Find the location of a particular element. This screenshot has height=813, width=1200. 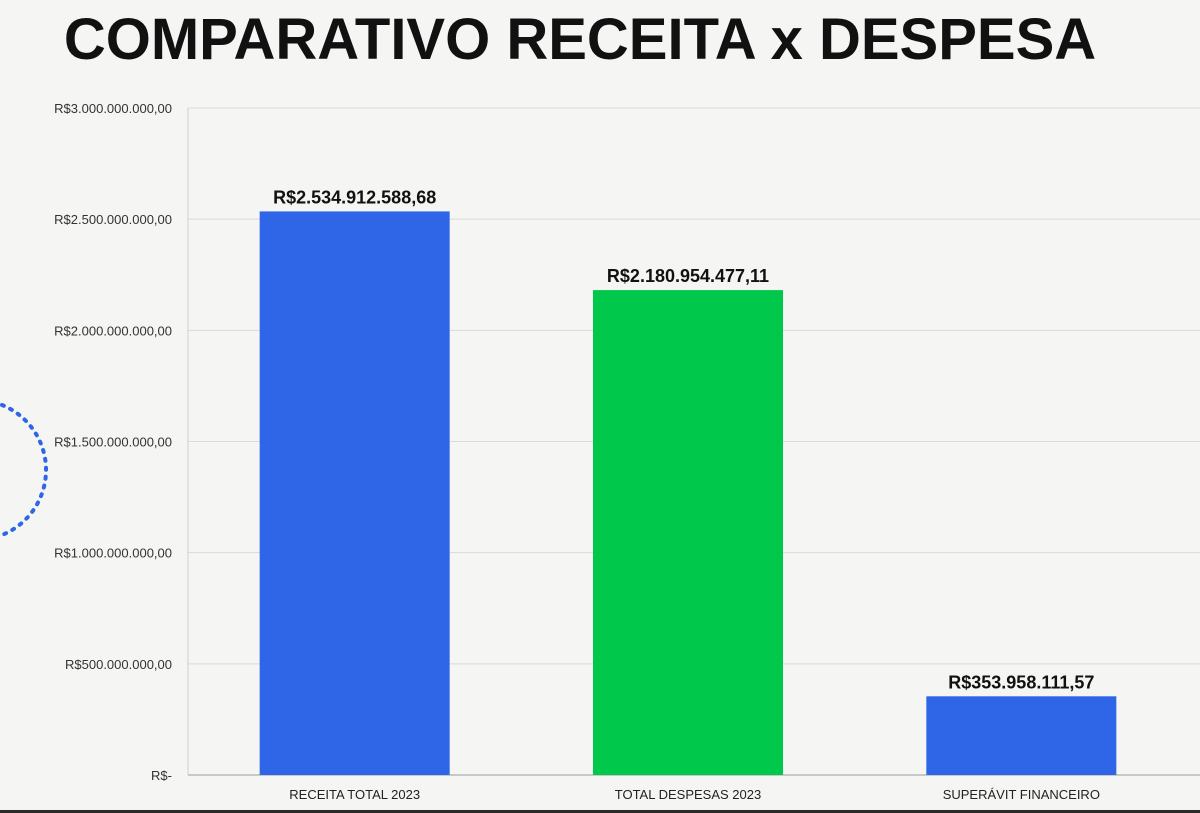

bottom-border is located at coordinates (600, 811).